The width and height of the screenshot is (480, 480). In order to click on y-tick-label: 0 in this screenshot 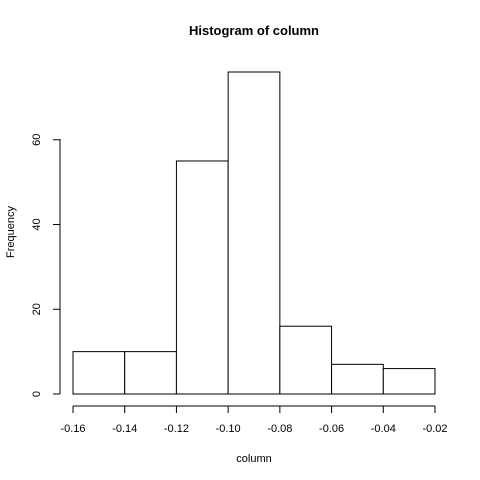, I will do `click(37, 394)`.